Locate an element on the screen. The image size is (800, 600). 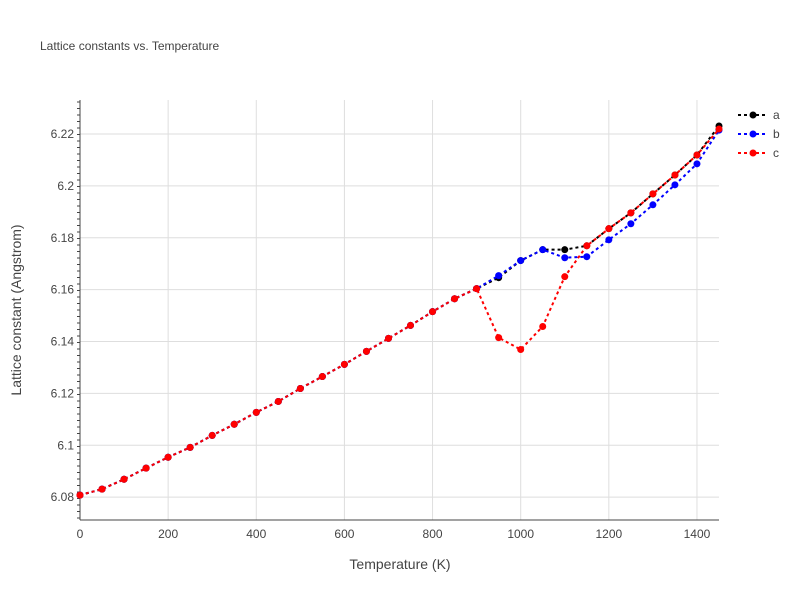
legend-label: a is located at coordinates (776, 115).